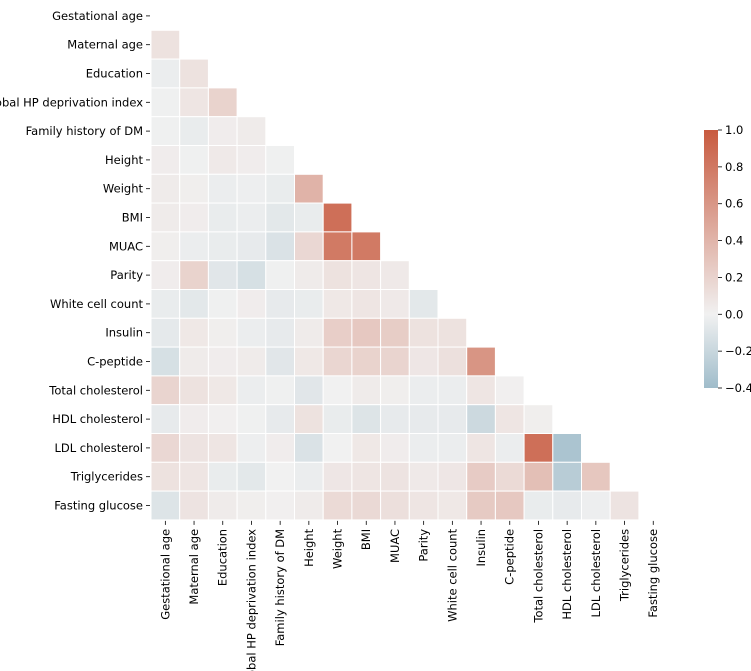  What do you see at coordinates (165, 574) in the screenshot?
I see `x-tick-label: Gestational age` at bounding box center [165, 574].